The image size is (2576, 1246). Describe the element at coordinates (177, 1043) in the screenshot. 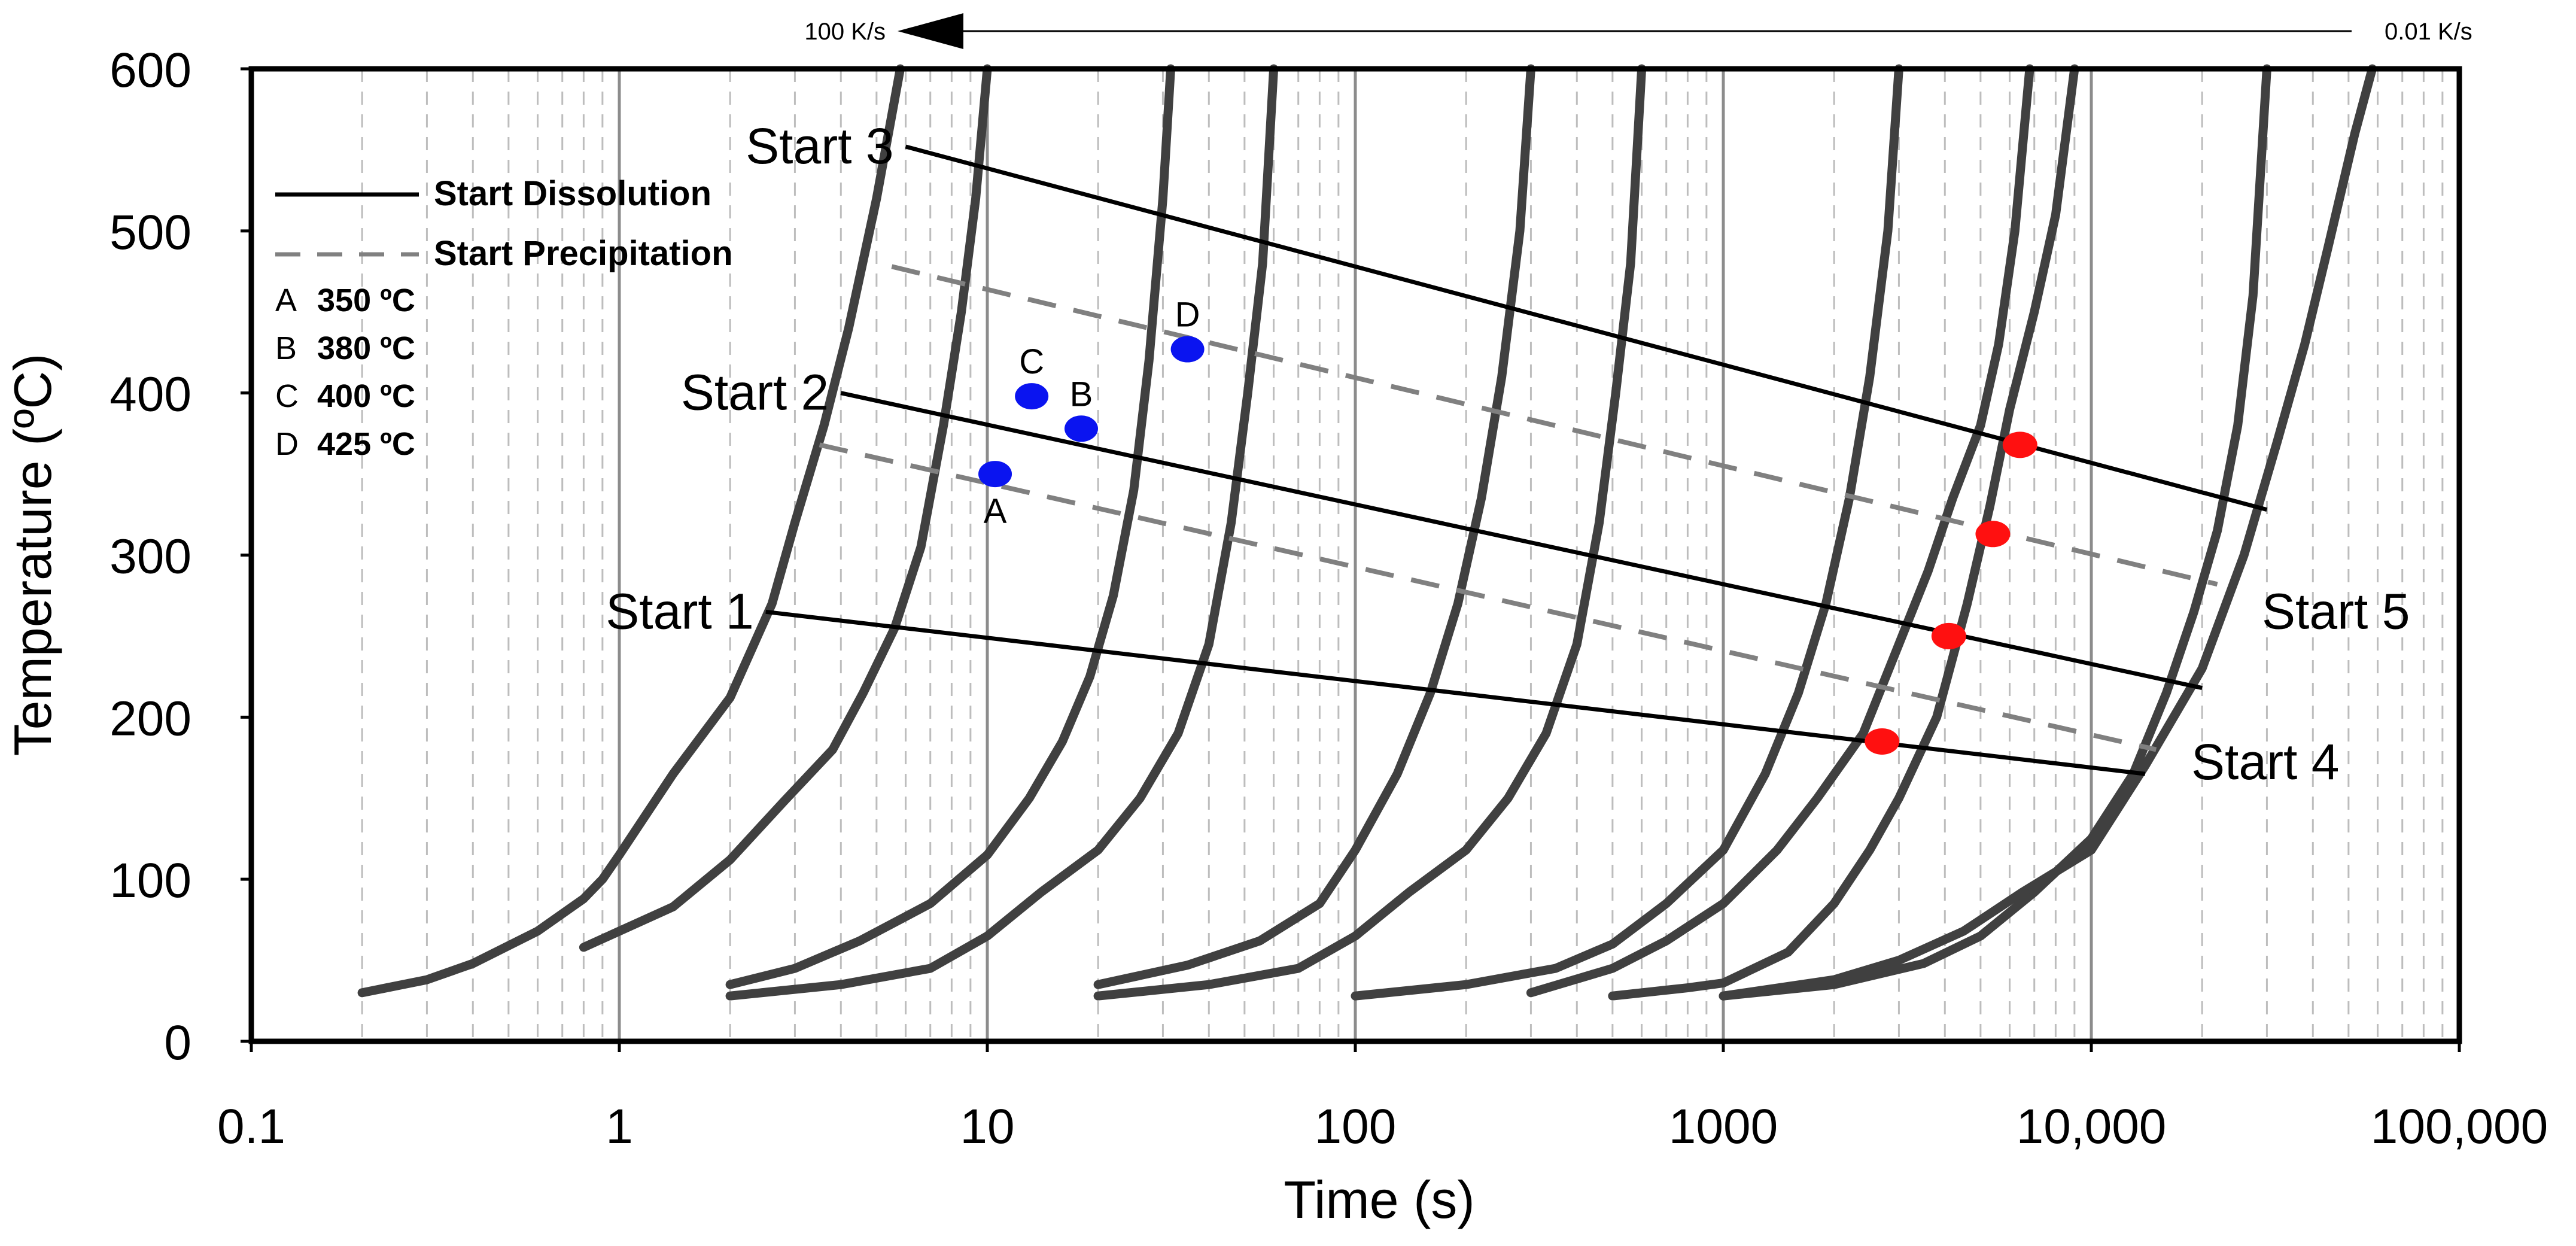

I see `y-tick-label: 0` at that location.